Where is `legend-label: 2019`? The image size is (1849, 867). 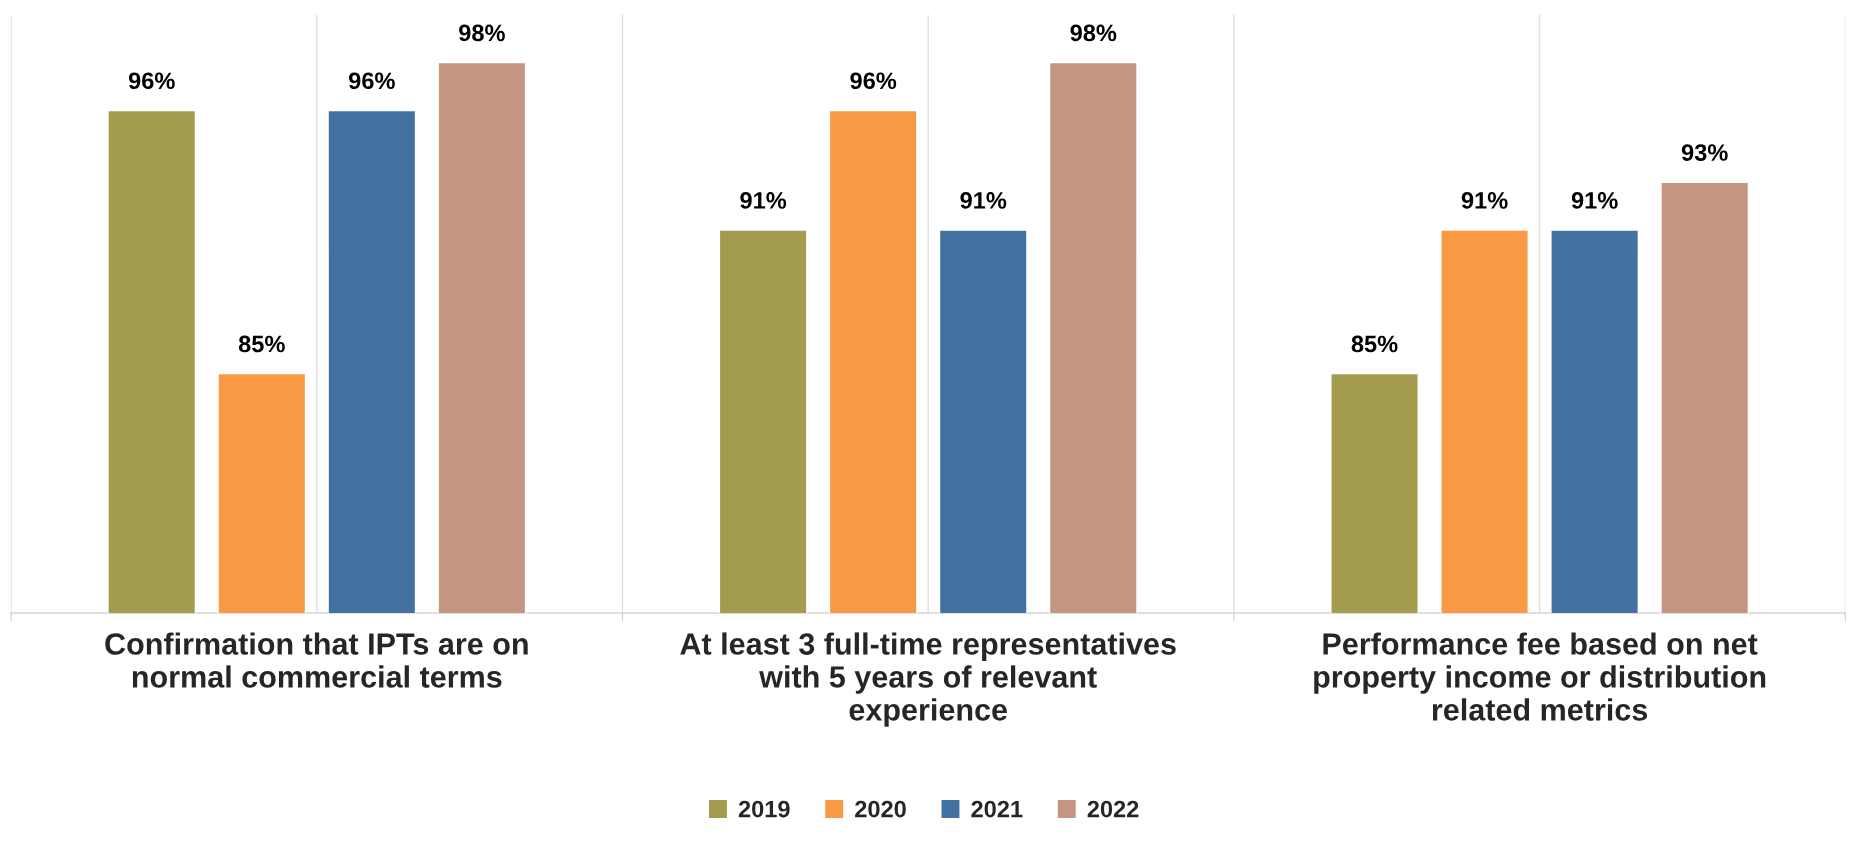
legend-label: 2019 is located at coordinates (764, 809).